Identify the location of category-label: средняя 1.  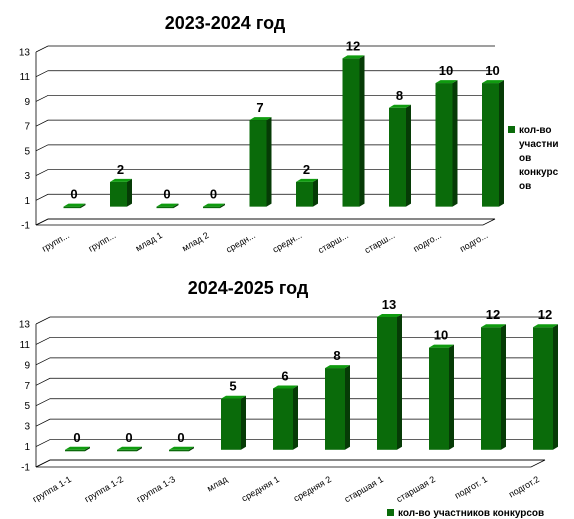
(260, 489).